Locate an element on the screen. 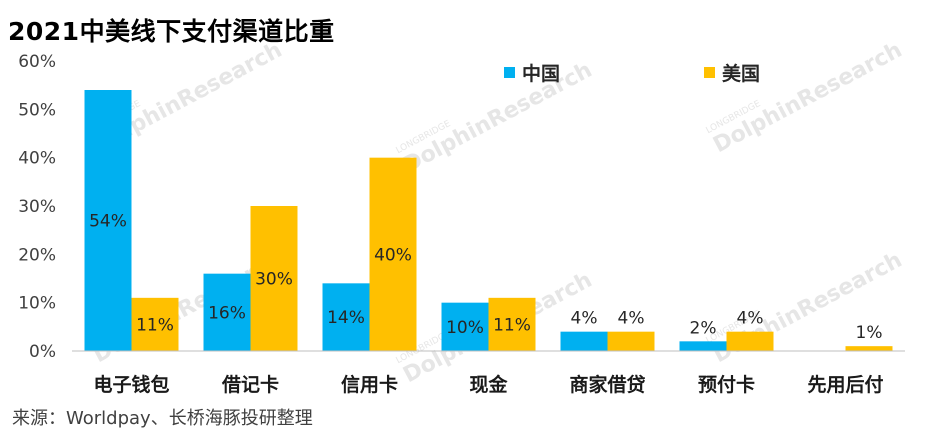 This screenshot has width=927, height=434. data-label: 1% is located at coordinates (869, 333).